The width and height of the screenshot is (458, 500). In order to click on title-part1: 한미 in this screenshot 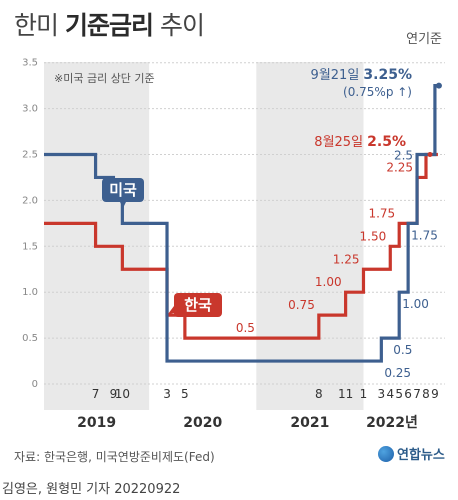, I will do `click(36, 25)`.